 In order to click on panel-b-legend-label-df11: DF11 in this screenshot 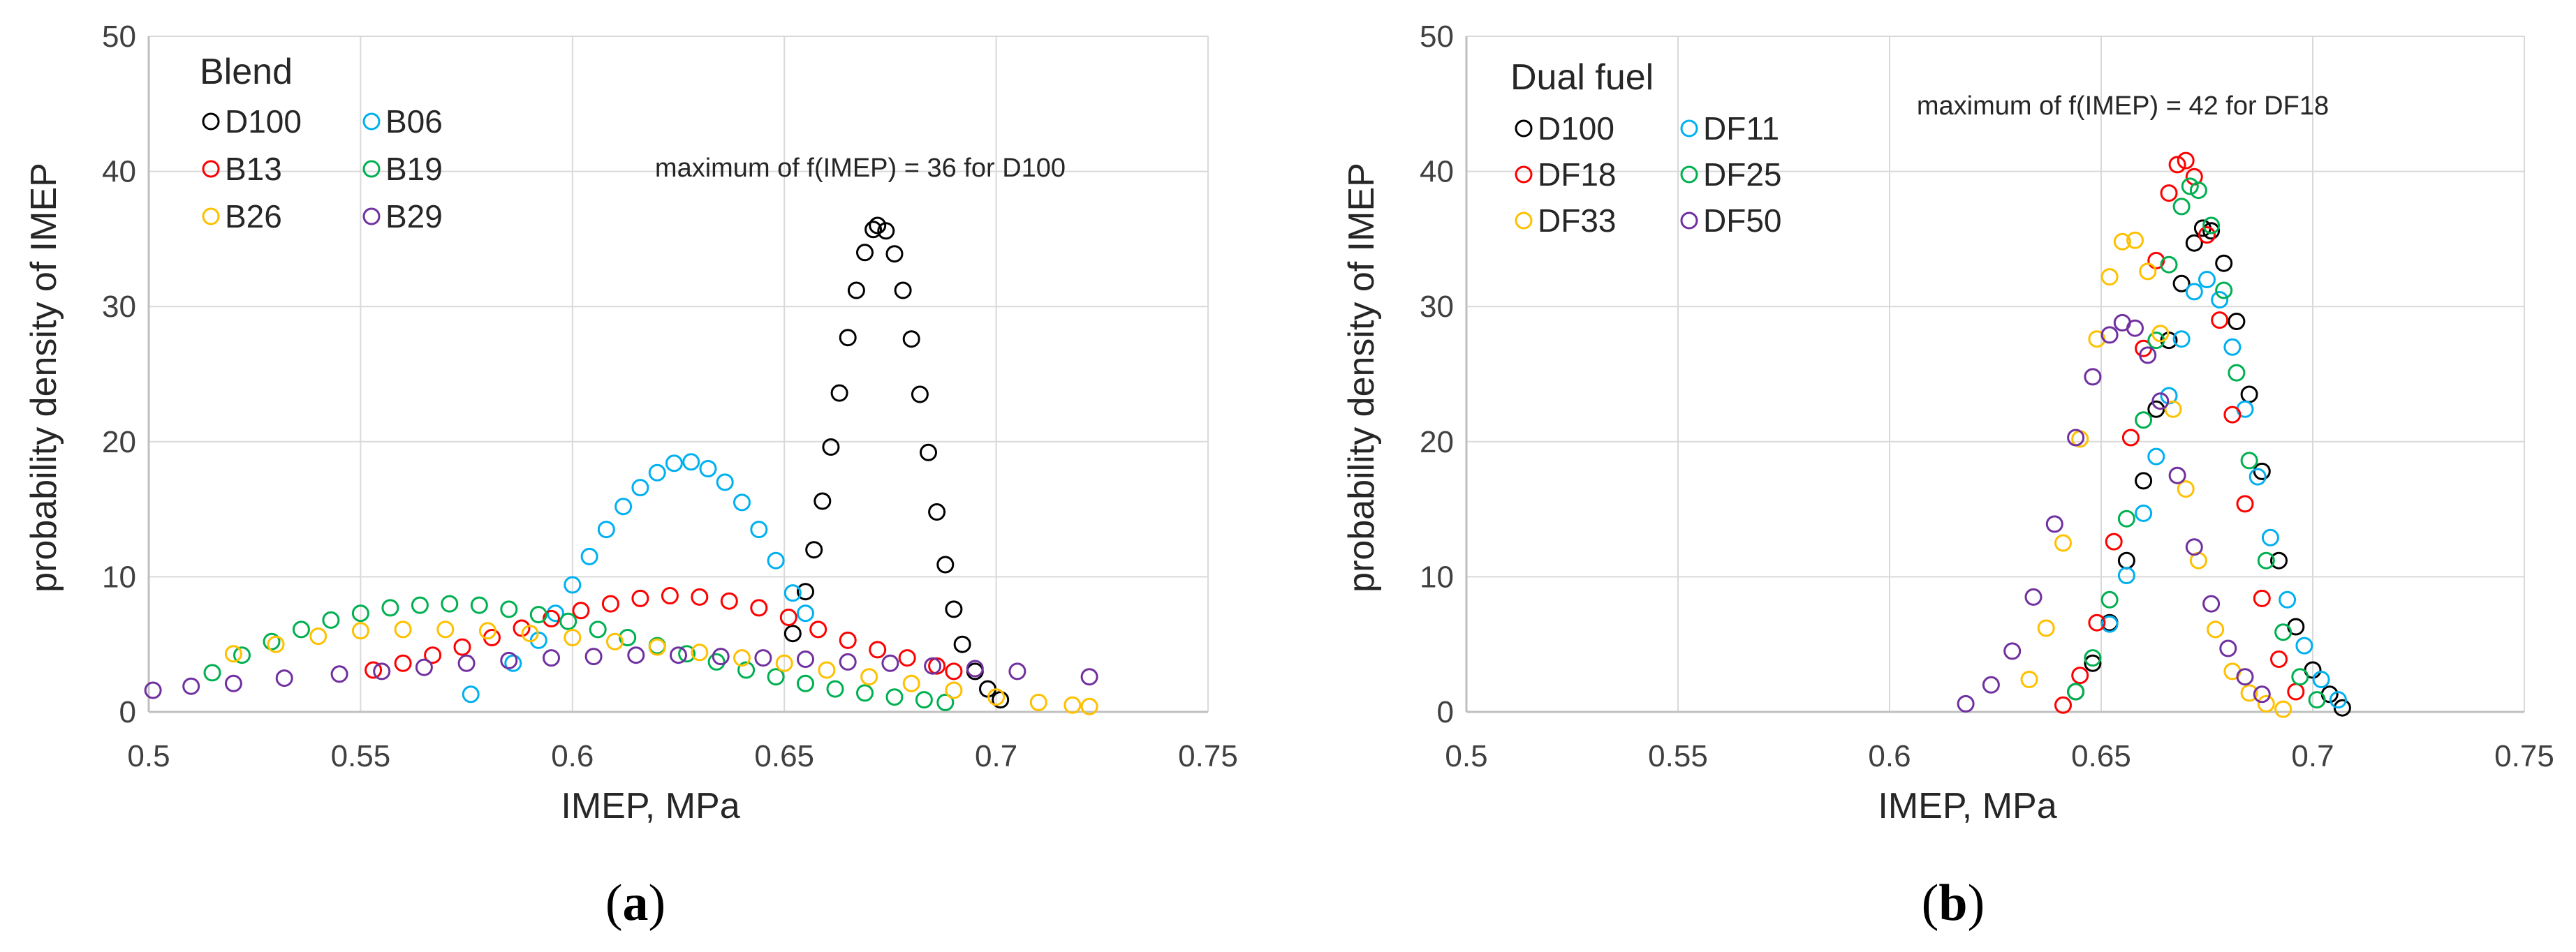, I will do `click(1741, 128)`.